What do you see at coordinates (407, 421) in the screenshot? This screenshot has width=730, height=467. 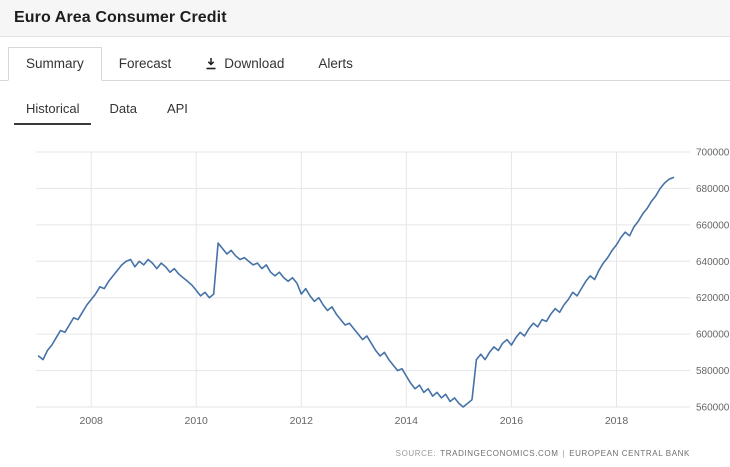 I see `x-axis-label: 2014` at bounding box center [407, 421].